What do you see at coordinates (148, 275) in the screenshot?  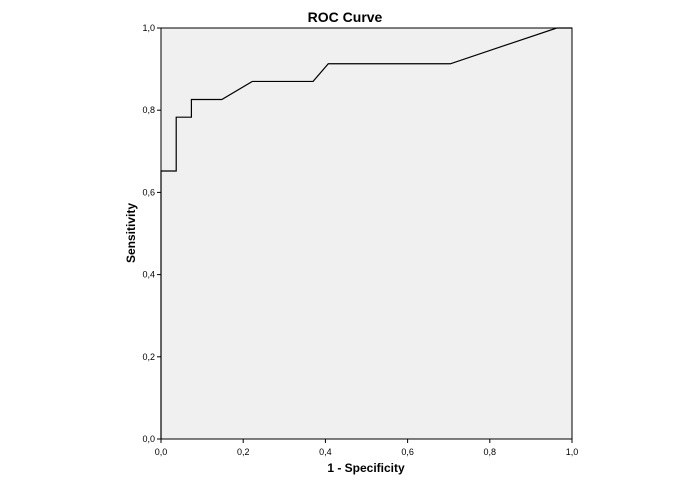 I see `y-tick-label: 0,4` at bounding box center [148, 275].